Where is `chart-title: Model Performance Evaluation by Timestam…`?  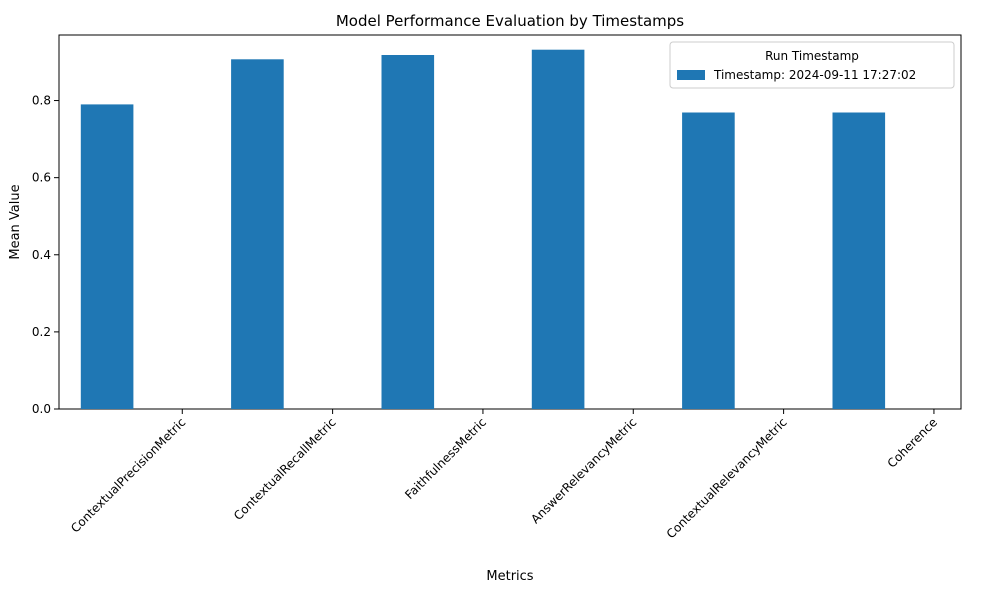 chart-title: Model Performance Evaluation by Timestam… is located at coordinates (510, 21).